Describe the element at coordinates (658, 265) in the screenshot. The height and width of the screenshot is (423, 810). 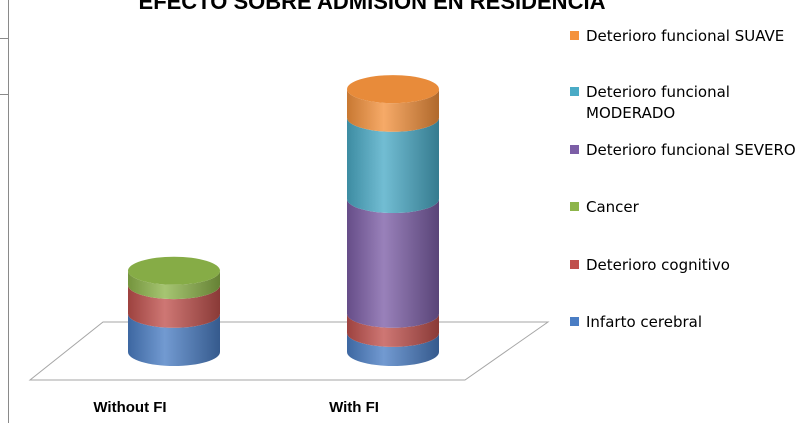
I see `legend-label-deterioro-cognitivo: Deterioro cognitivo` at that location.